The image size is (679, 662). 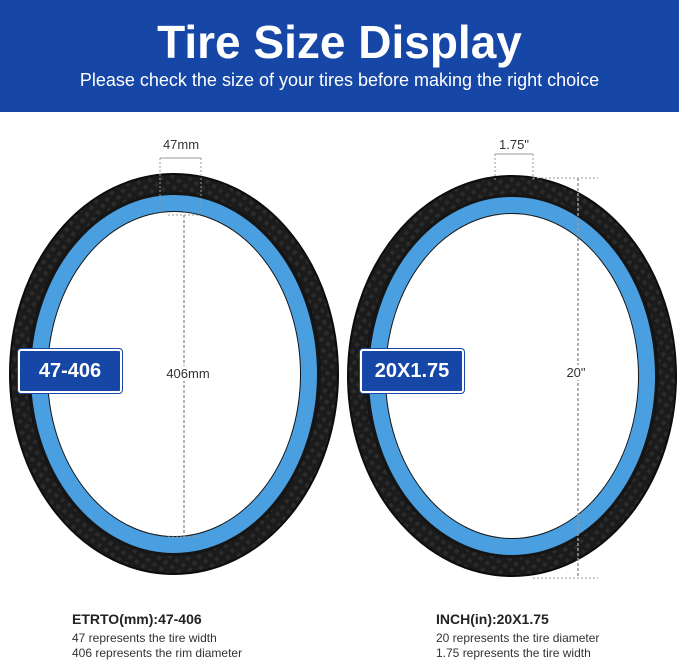 I want to click on right-width-label: 1.75", so click(x=514, y=144).